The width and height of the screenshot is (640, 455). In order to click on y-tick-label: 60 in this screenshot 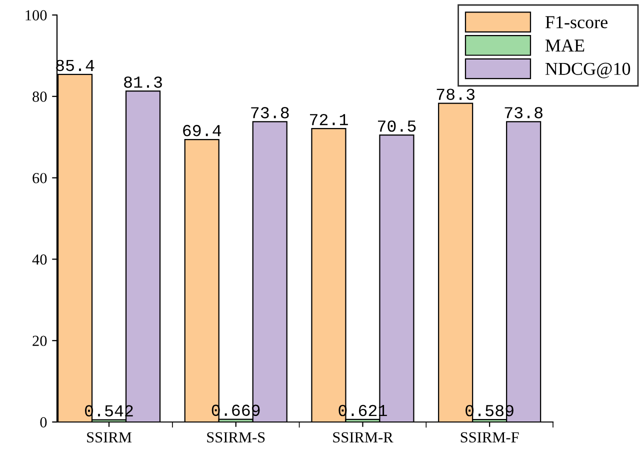, I will do `click(39, 178)`.